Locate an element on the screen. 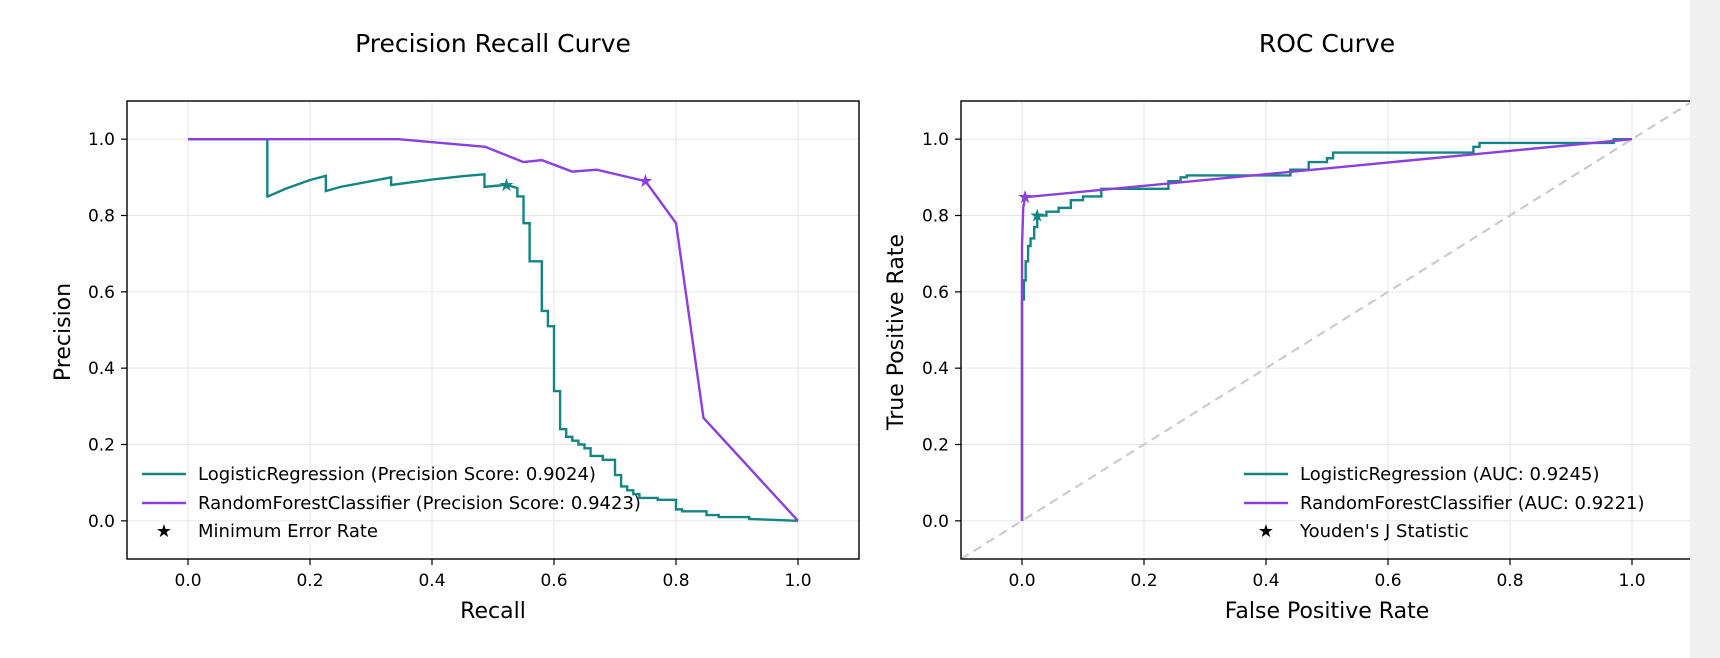  legend-label-forest: RandomForestClassifier (AUC: 0.9221) is located at coordinates (1472, 503).